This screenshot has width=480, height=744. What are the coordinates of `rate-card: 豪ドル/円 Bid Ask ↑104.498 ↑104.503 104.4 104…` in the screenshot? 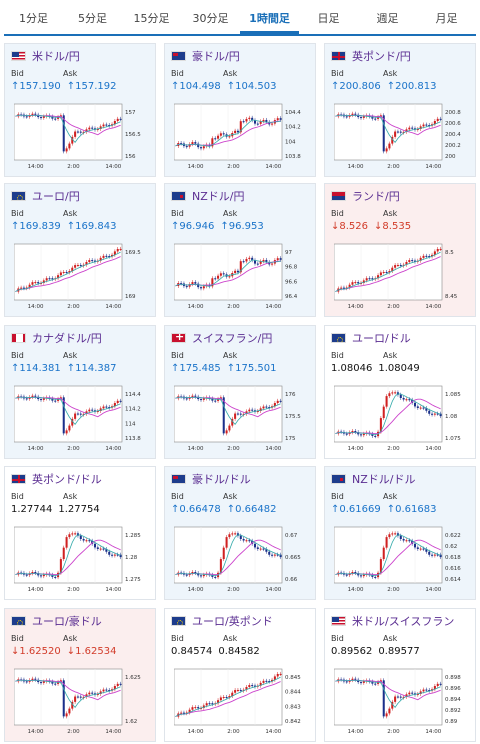 It's located at (240, 110).